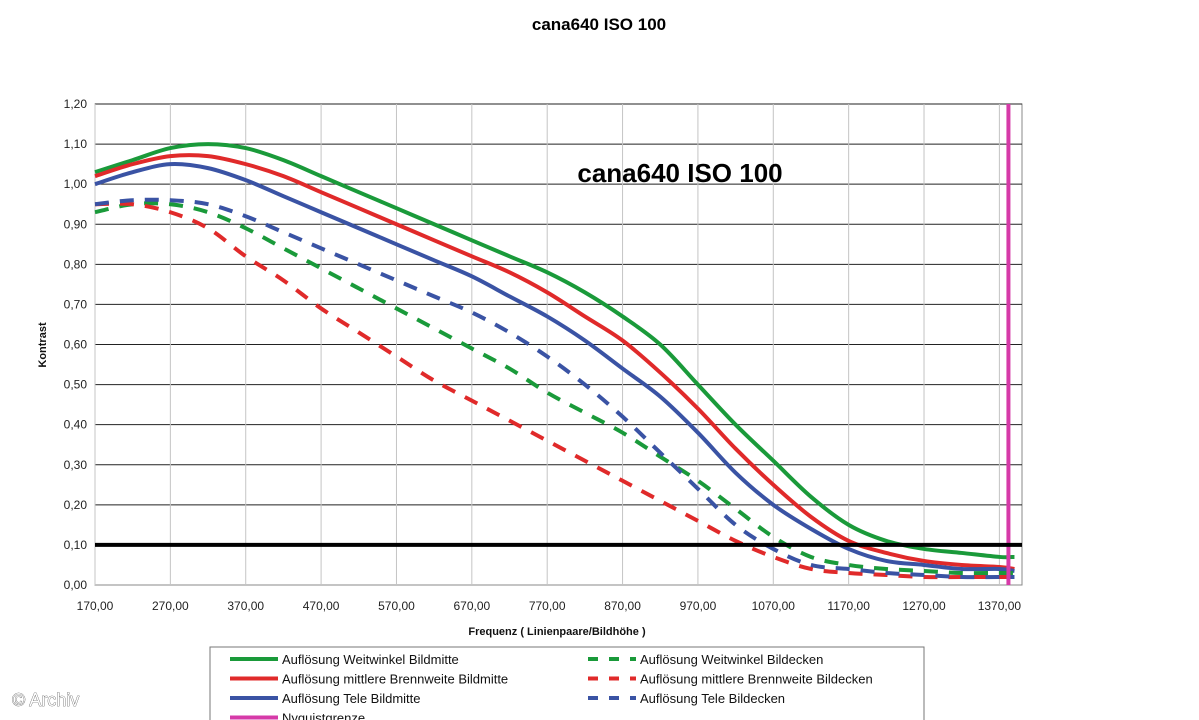 The width and height of the screenshot is (1199, 720). What do you see at coordinates (471, 606) in the screenshot?
I see `x-tick-label: 670,00` at bounding box center [471, 606].